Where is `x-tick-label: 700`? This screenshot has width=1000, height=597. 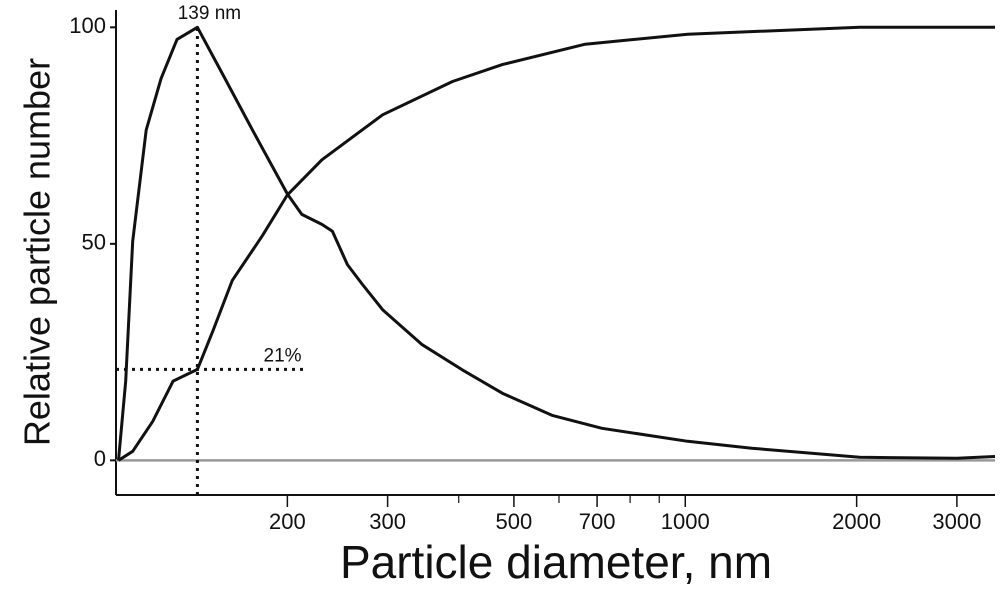
x-tick-label: 700 is located at coordinates (597, 521).